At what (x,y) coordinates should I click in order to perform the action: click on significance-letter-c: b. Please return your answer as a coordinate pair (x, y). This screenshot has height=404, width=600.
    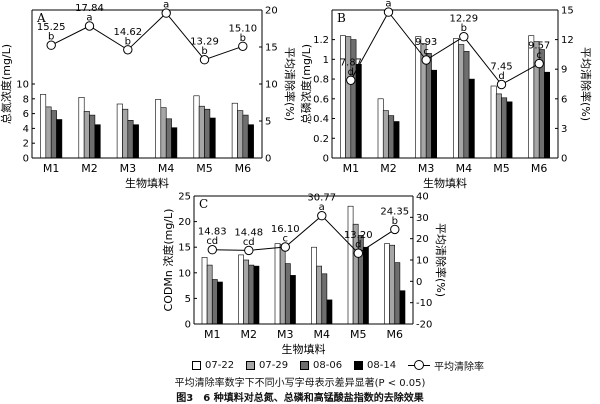
    Looking at the image, I should click on (395, 221).